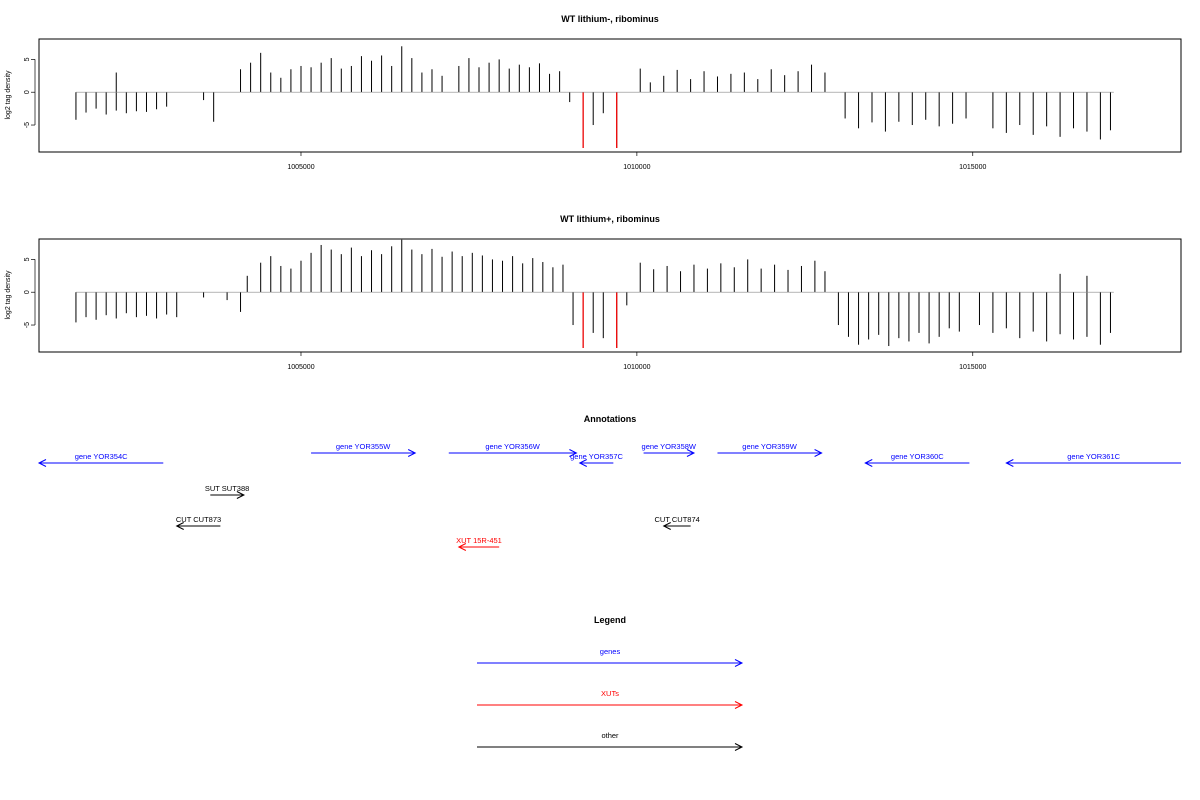  Describe the element at coordinates (610, 735) in the screenshot. I see `legend-label: other` at that location.